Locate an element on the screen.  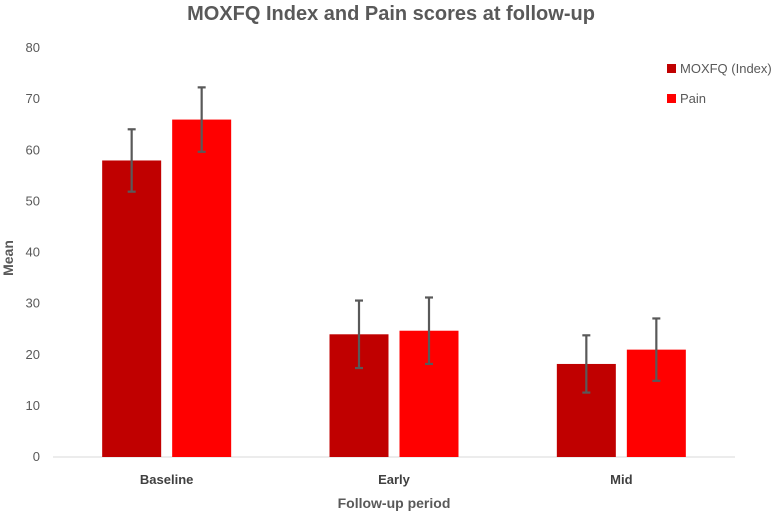
x-category-label: Baseline is located at coordinates (166, 479).